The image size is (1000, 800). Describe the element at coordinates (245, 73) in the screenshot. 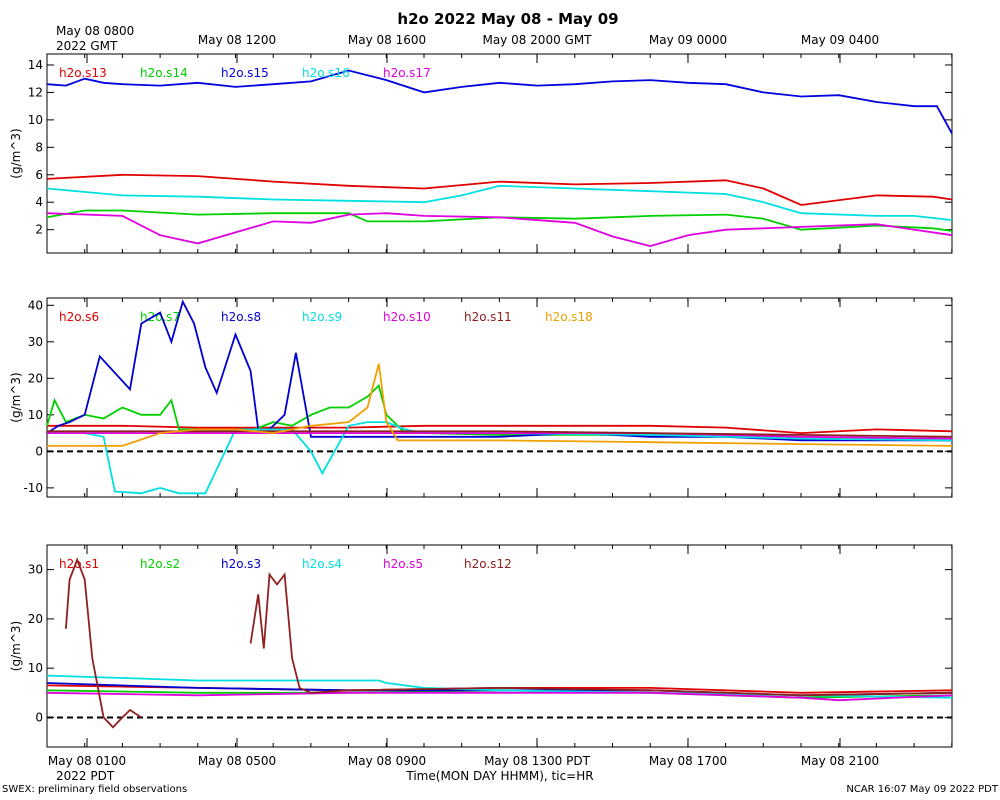

I see `legend-h2o-s15: h2o.s15` at that location.